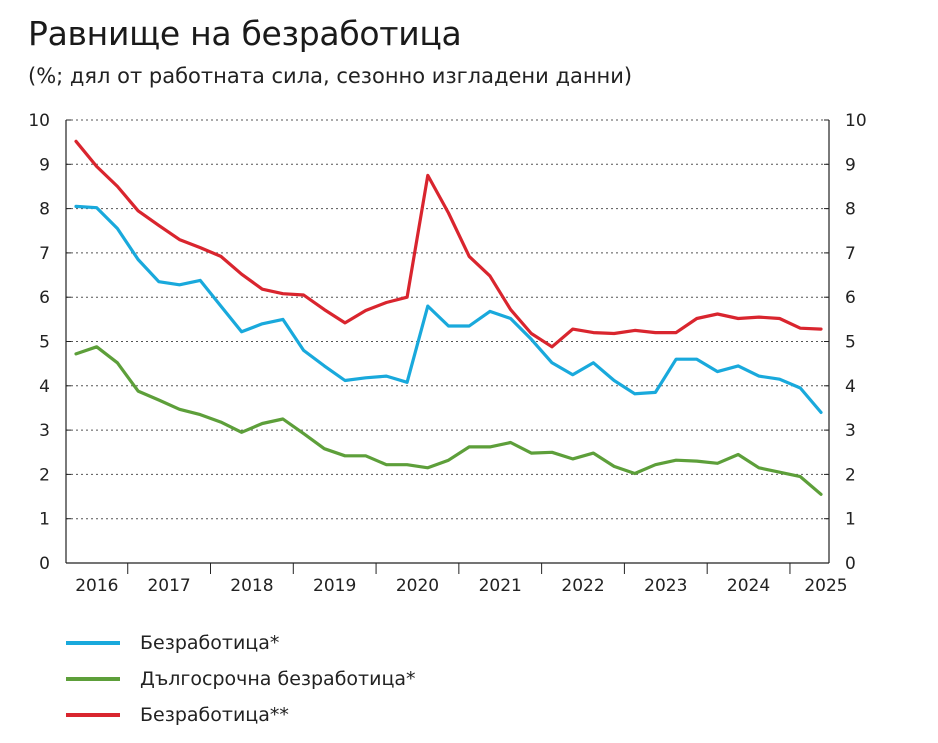 The image size is (938, 743). Describe the element at coordinates (850, 165) in the screenshot. I see `y-tick-label-right: 9` at that location.